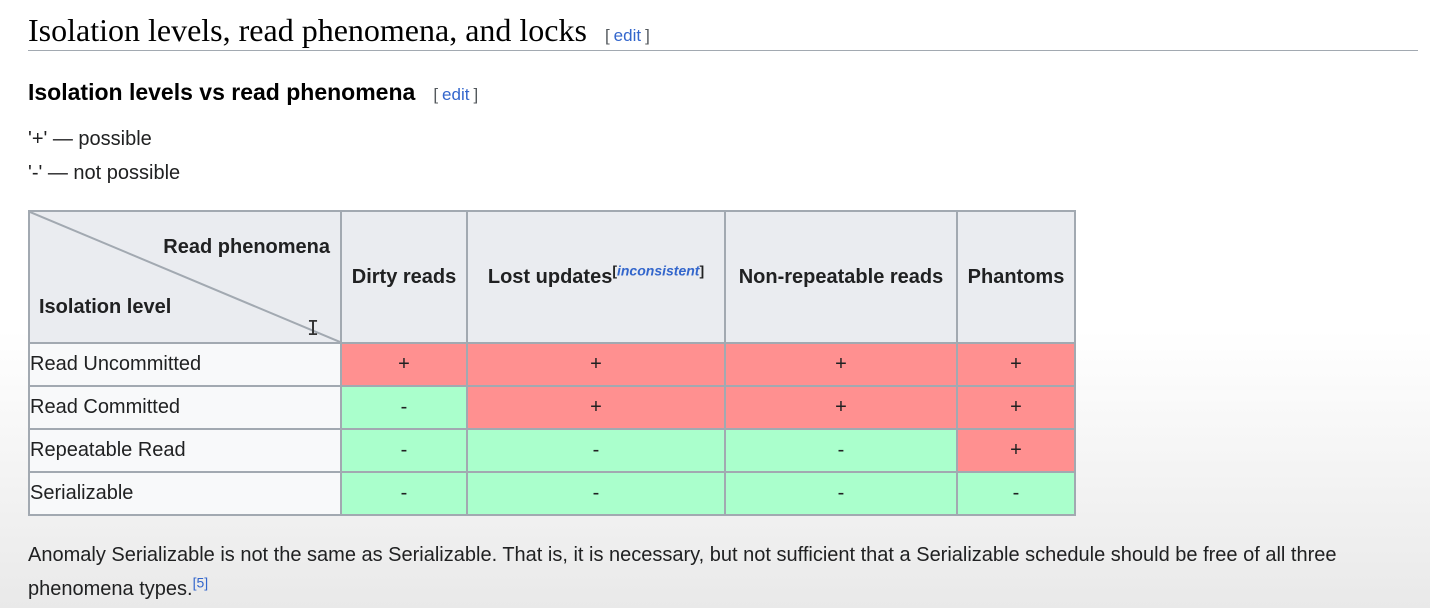  I want to click on subsection-edit: [edit], so click(455, 94).